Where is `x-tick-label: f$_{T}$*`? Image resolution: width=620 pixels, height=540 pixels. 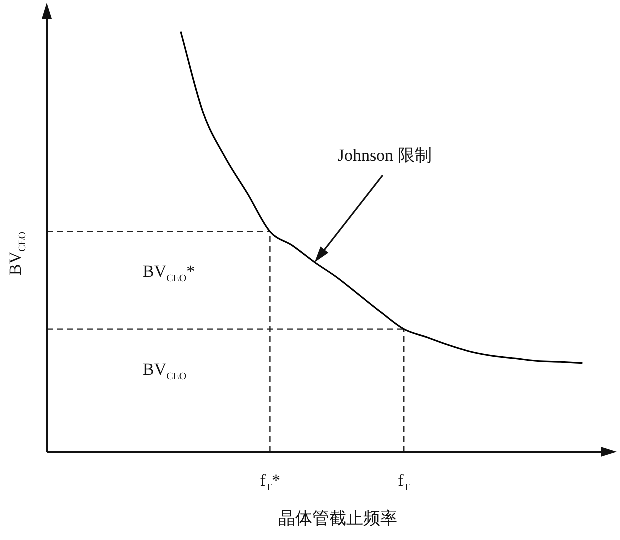 x-tick-label: f$_{T}$* is located at coordinates (270, 482).